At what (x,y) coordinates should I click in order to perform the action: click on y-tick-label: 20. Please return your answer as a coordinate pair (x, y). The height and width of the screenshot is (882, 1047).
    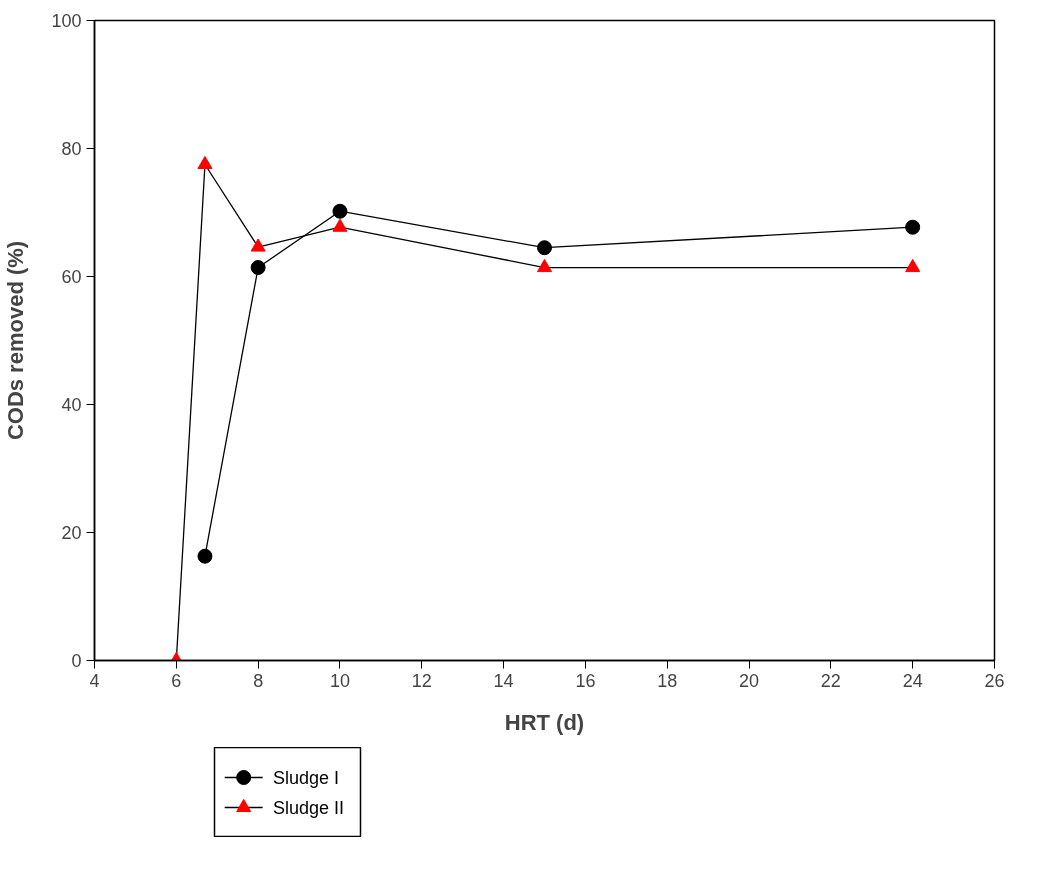
    Looking at the image, I should click on (71, 533).